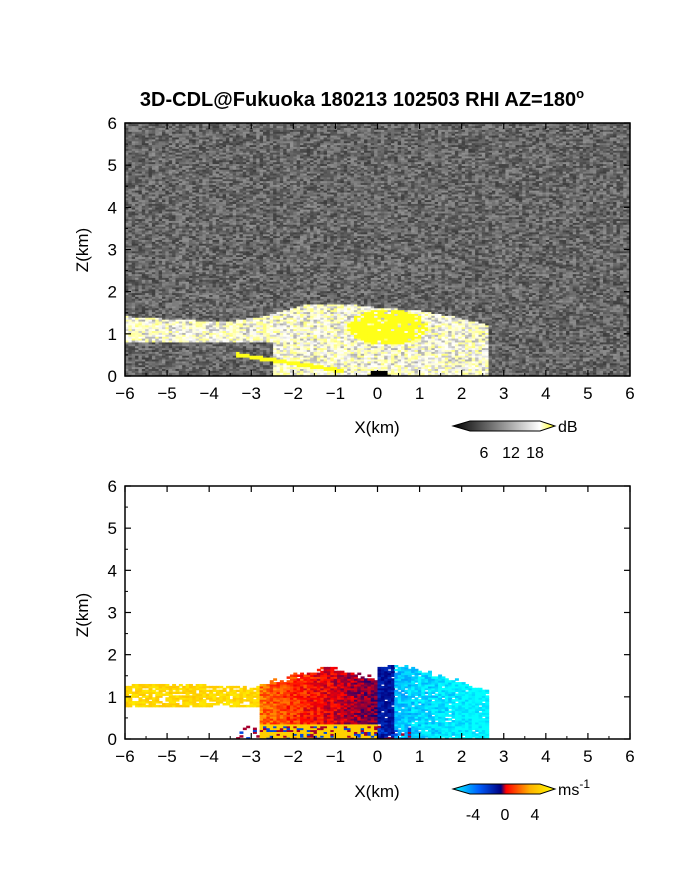 This screenshot has width=680, height=880. I want to click on chart-title: 3D-CDL@Fukuoka 180213 102503 RHI AZ=180o, so click(362, 98).